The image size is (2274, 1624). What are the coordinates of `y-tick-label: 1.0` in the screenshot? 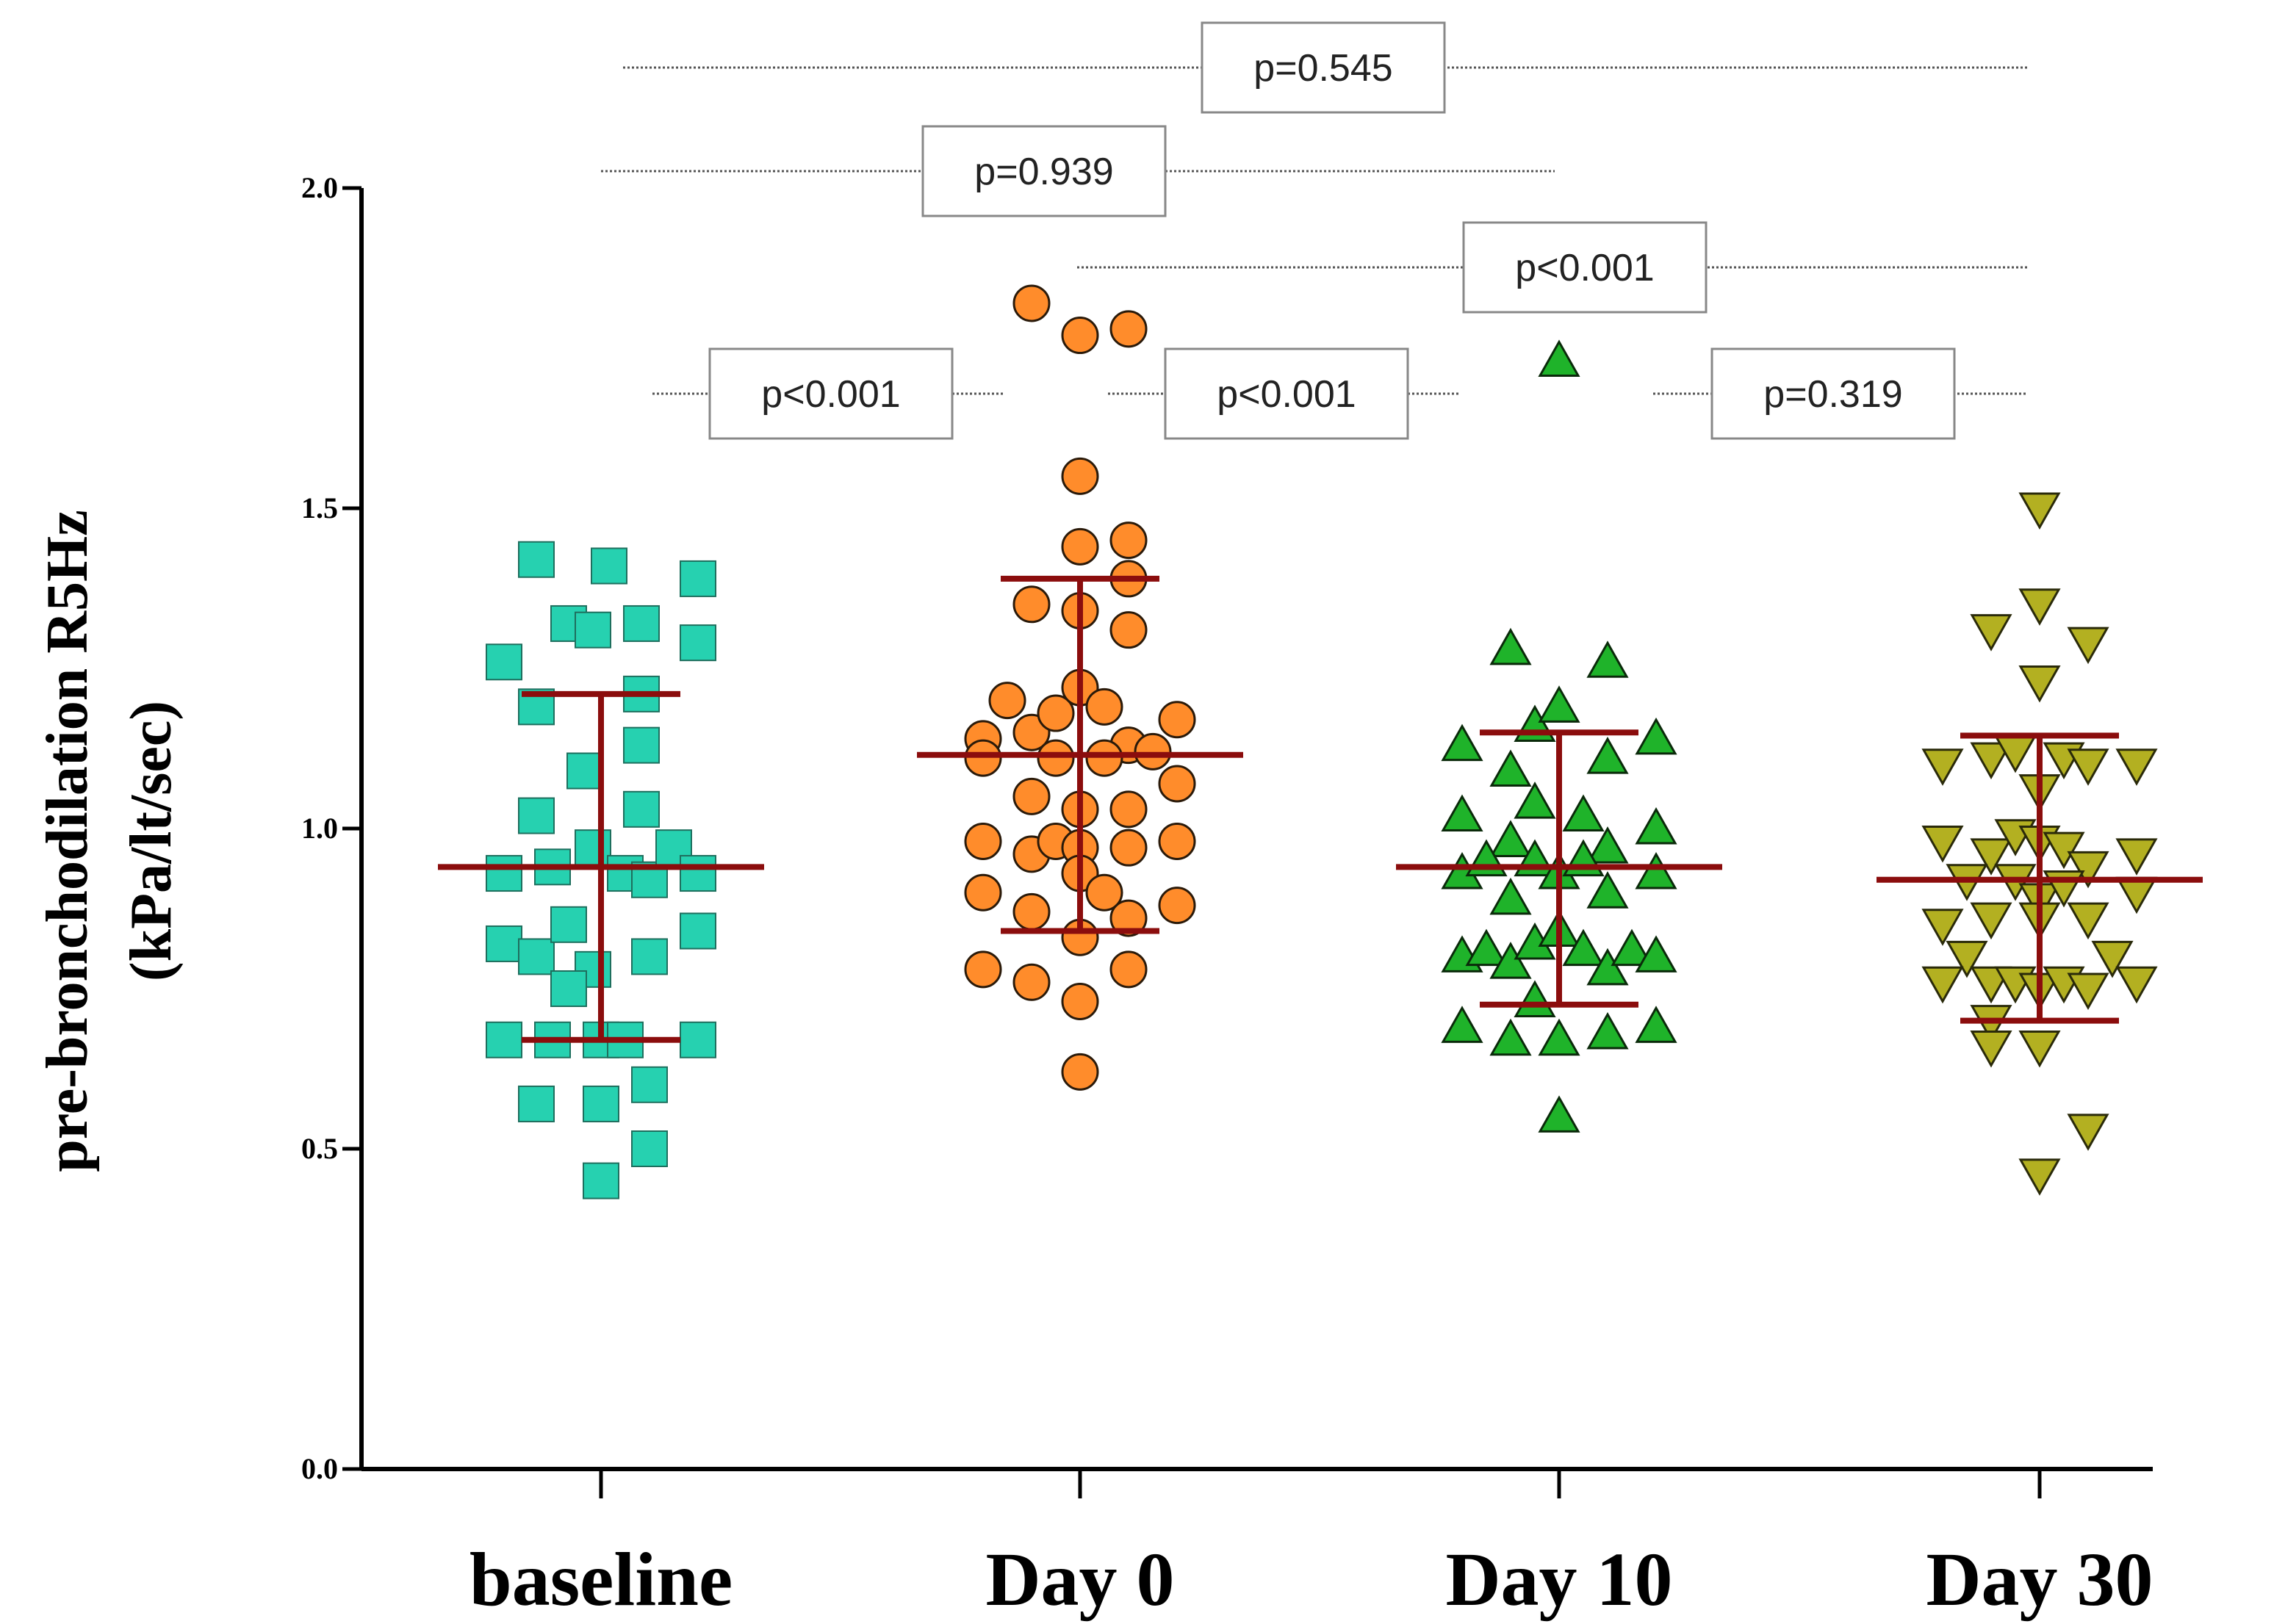 It's located at (319, 828).